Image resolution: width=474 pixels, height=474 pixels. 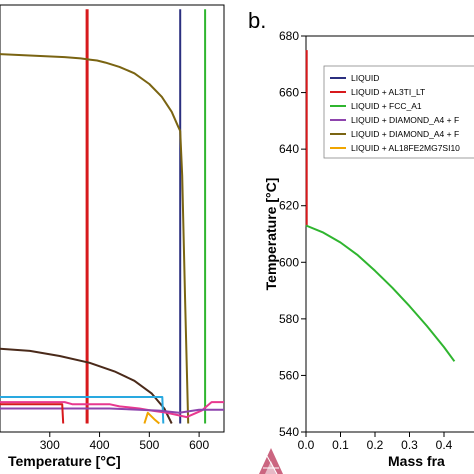 What do you see at coordinates (257, 20) in the screenshot?
I see `panel-label-b: b.` at bounding box center [257, 20].